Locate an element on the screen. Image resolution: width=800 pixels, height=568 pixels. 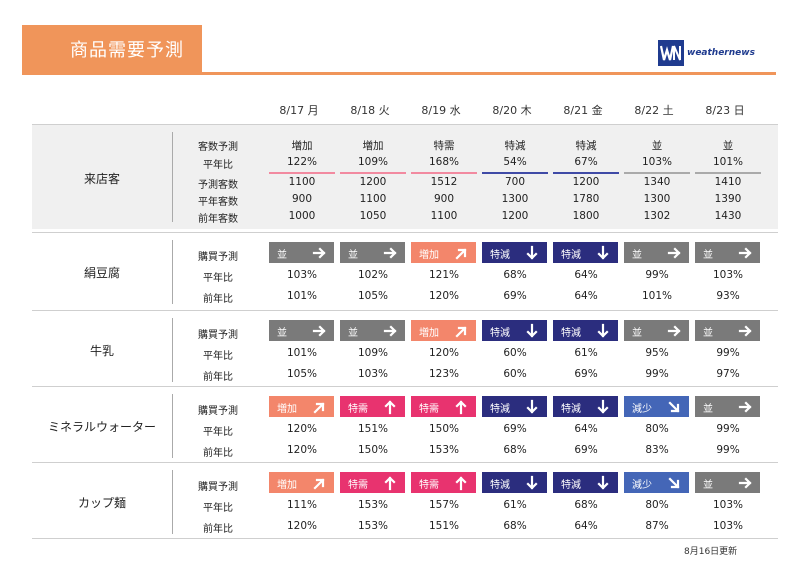
vs-normal-cell: 157% is located at coordinates (444, 505).